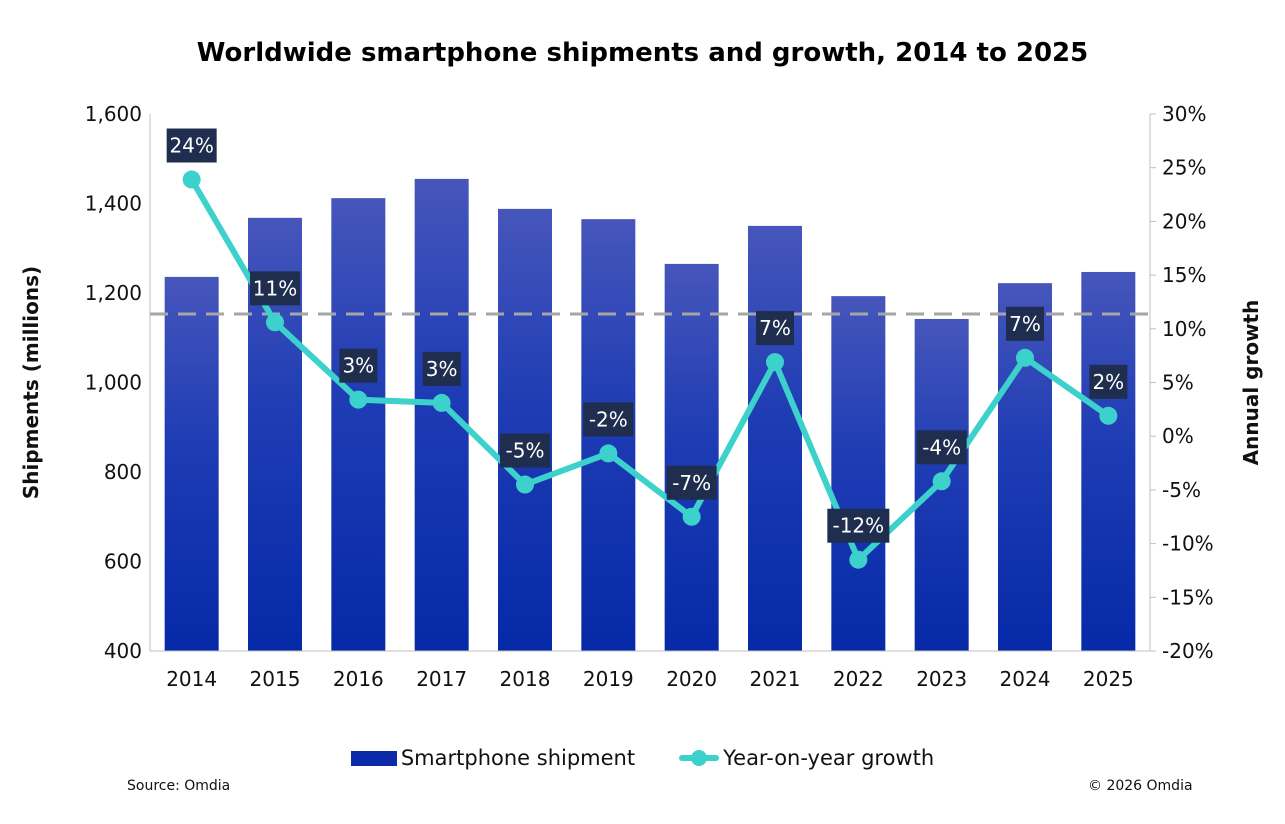 The height and width of the screenshot is (824, 1285). I want to click on y2-tick-label: 25%, so click(1184, 168).